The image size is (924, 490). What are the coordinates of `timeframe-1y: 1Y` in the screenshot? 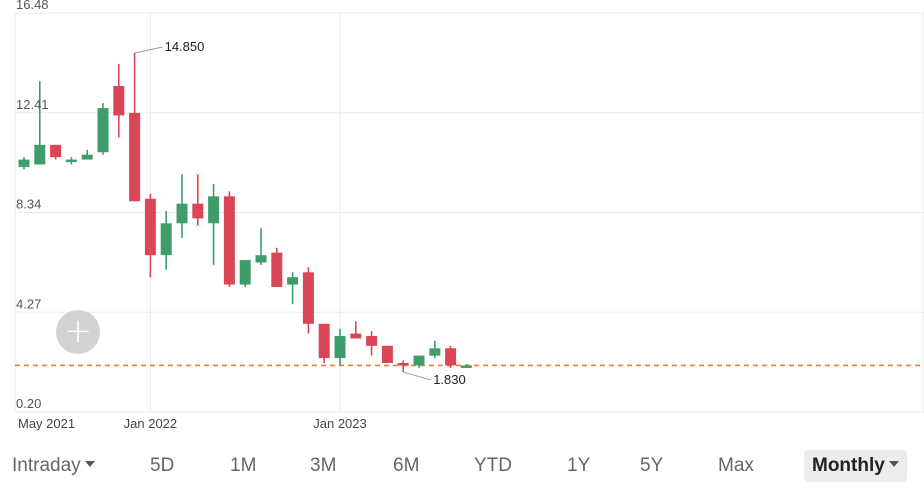 It's located at (579, 465).